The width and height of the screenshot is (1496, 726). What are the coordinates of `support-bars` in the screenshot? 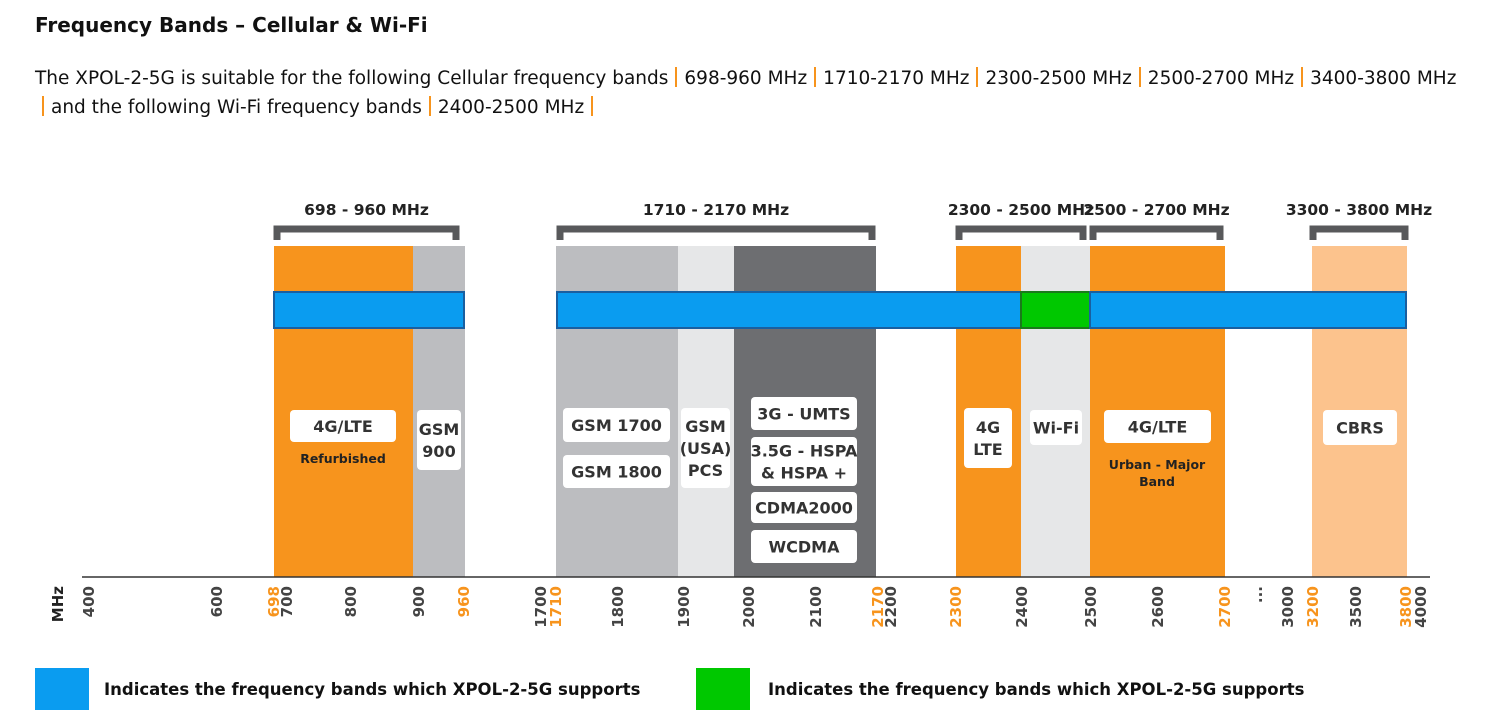 It's located at (840, 310).